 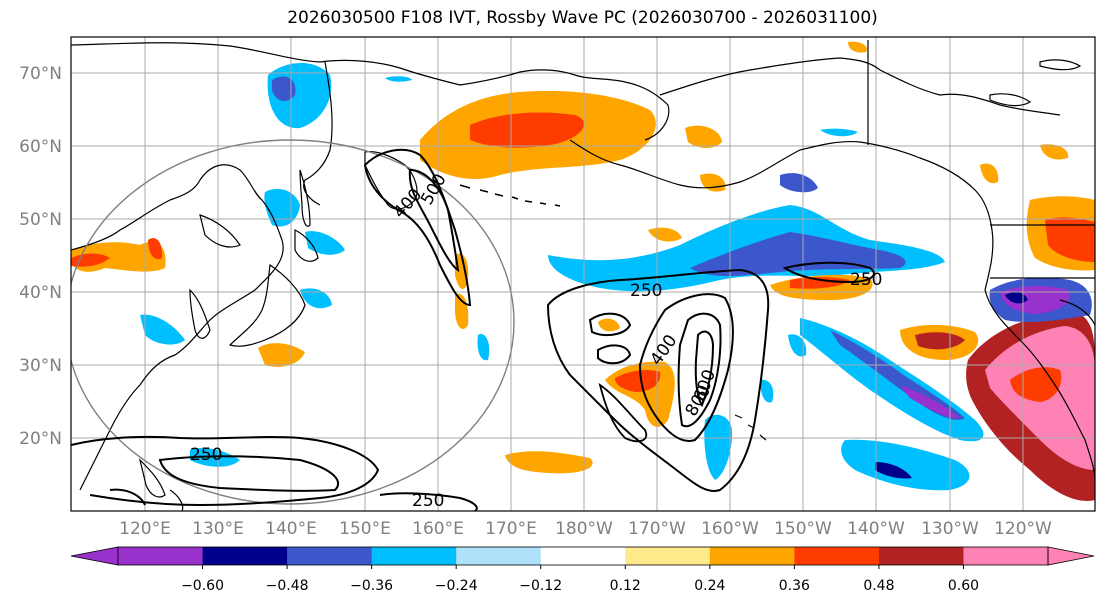 I want to click on lon-label: 170°E, so click(x=511, y=529).